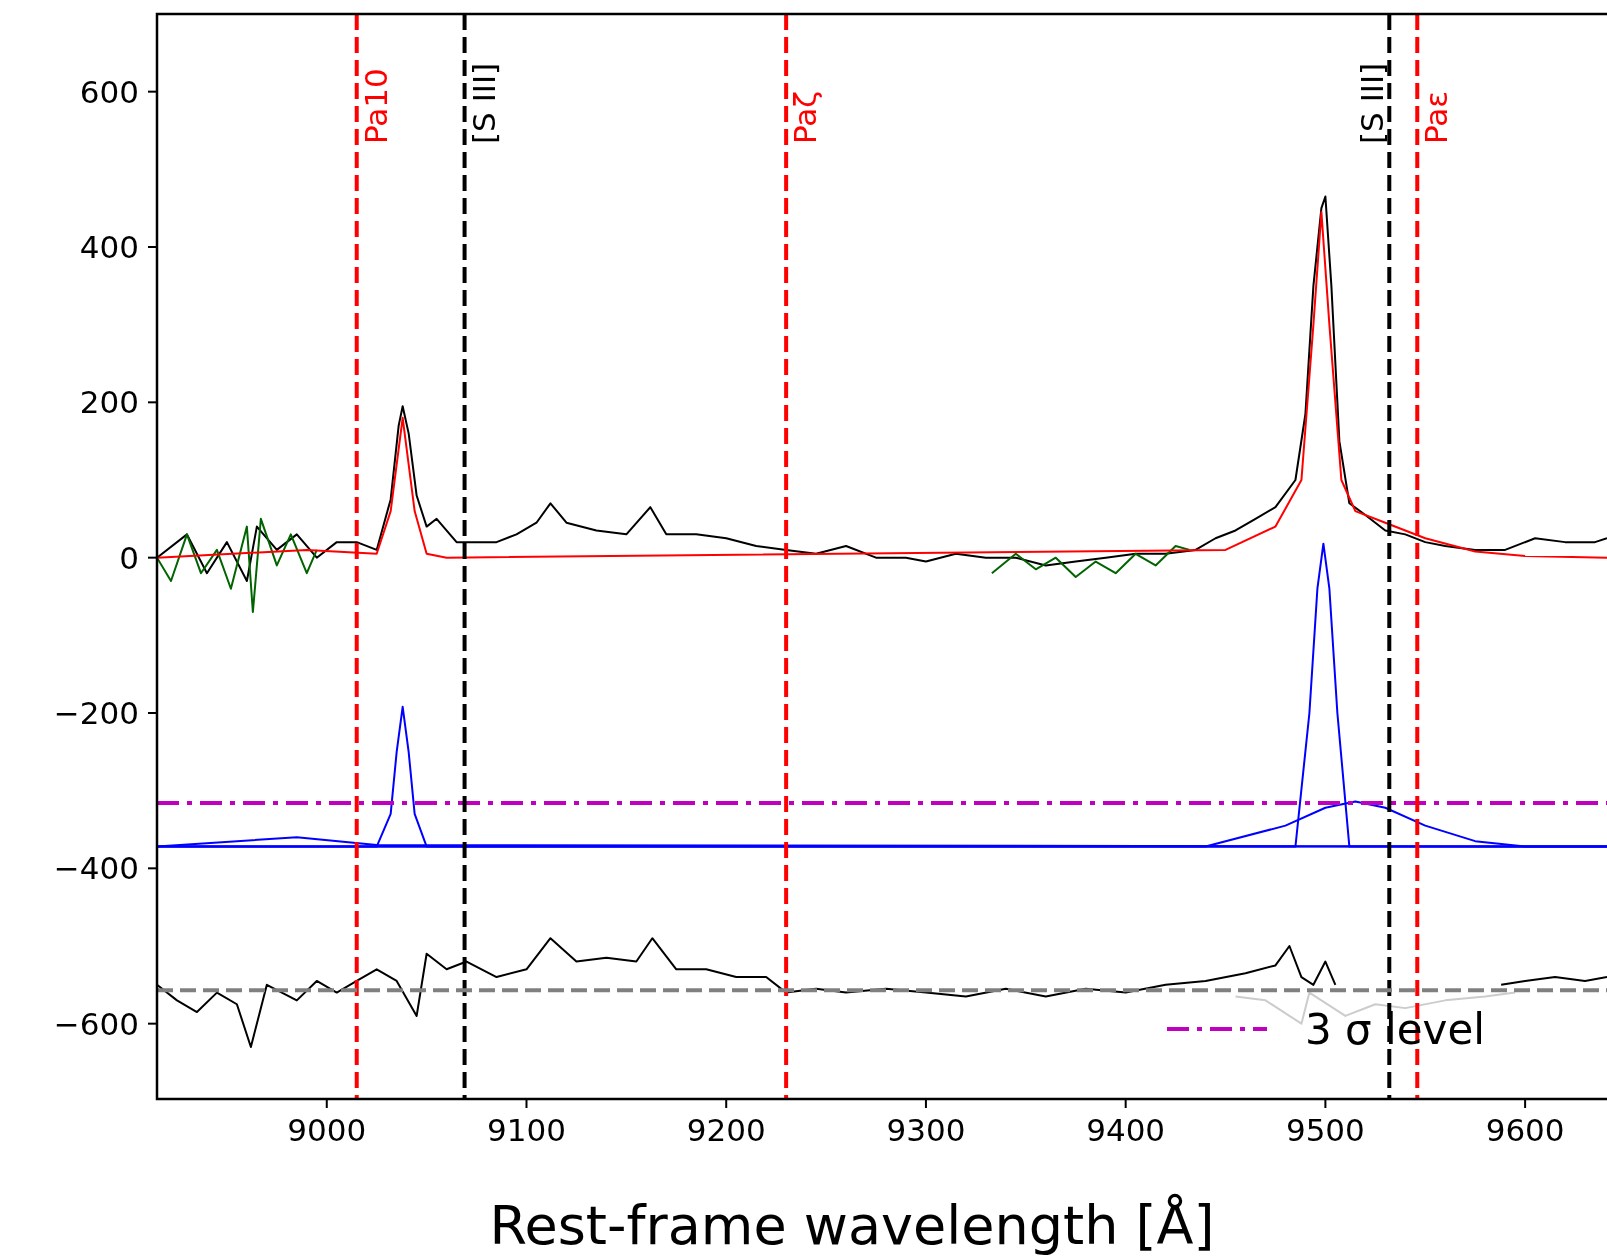 Image resolution: width=1607 pixels, height=1258 pixels. I want to click on x-tick-label: 9000, so click(327, 1130).